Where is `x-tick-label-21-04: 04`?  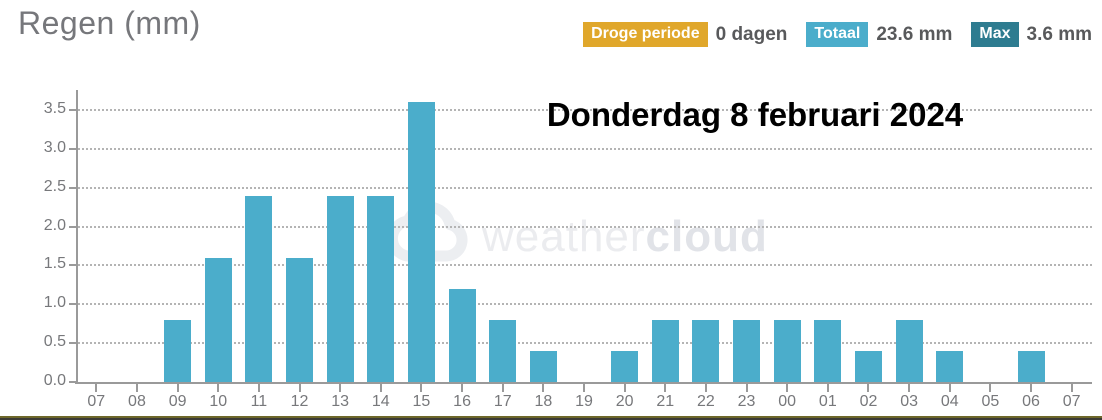 x-tick-label-21-04: 04 is located at coordinates (949, 401).